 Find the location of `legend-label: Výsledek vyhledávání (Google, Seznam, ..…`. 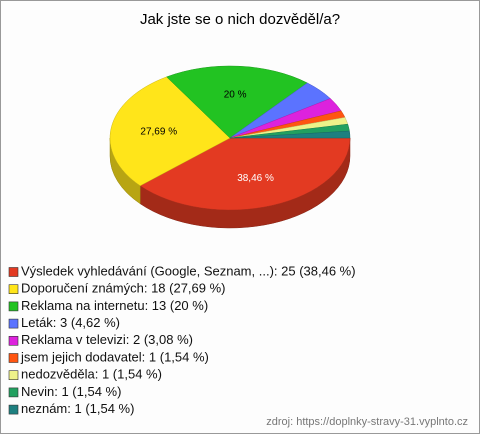

legend-label: Výsledek vyhledávání (Google, Seznam, ..… is located at coordinates (188, 270).